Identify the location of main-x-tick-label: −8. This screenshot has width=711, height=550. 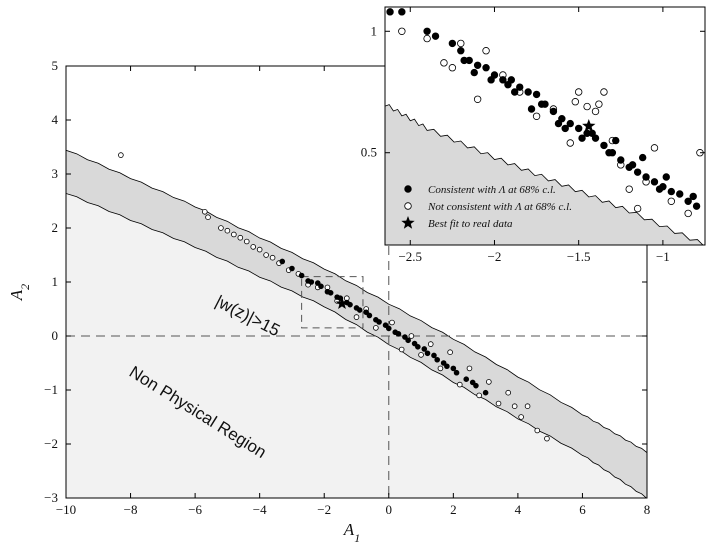
(131, 509).